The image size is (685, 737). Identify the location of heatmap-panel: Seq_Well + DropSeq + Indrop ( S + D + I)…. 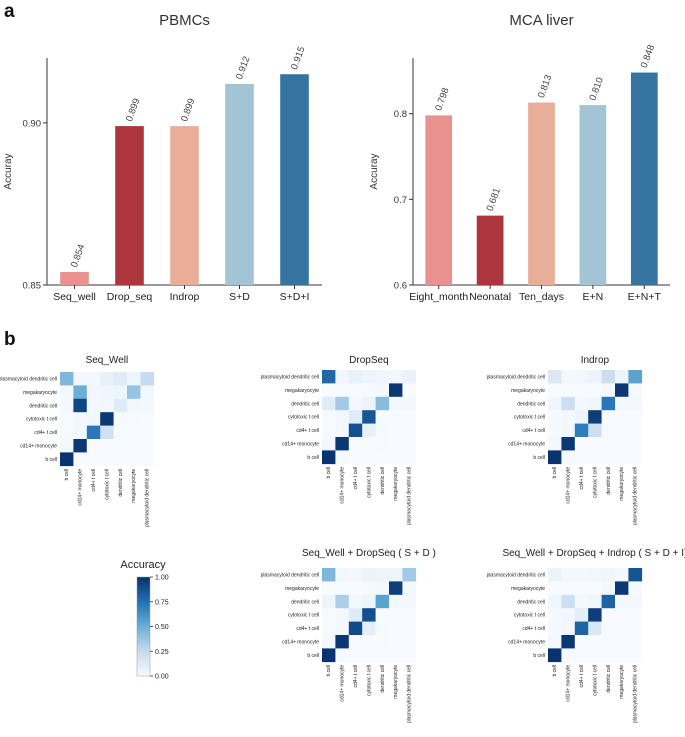
(586, 635).